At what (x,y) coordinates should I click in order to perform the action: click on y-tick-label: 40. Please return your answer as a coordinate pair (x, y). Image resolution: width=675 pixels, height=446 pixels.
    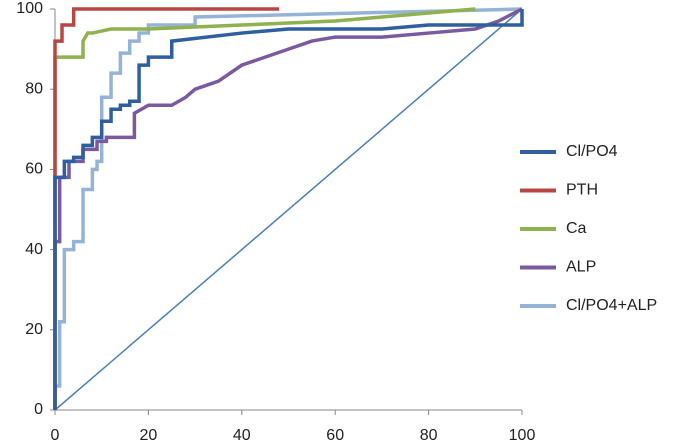
    Looking at the image, I should click on (34, 249).